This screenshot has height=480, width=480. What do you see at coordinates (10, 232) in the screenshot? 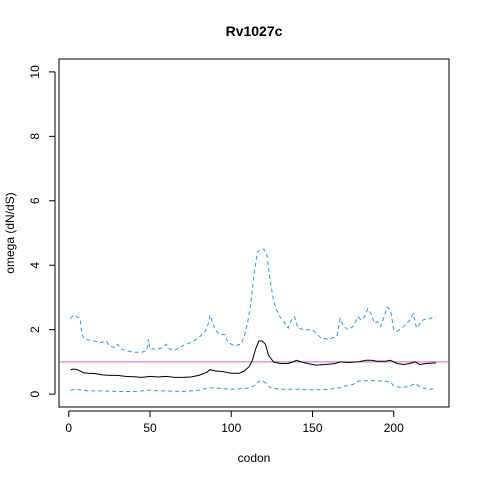
I see `y-axis-label: omega (dN/dS)` at bounding box center [10, 232].